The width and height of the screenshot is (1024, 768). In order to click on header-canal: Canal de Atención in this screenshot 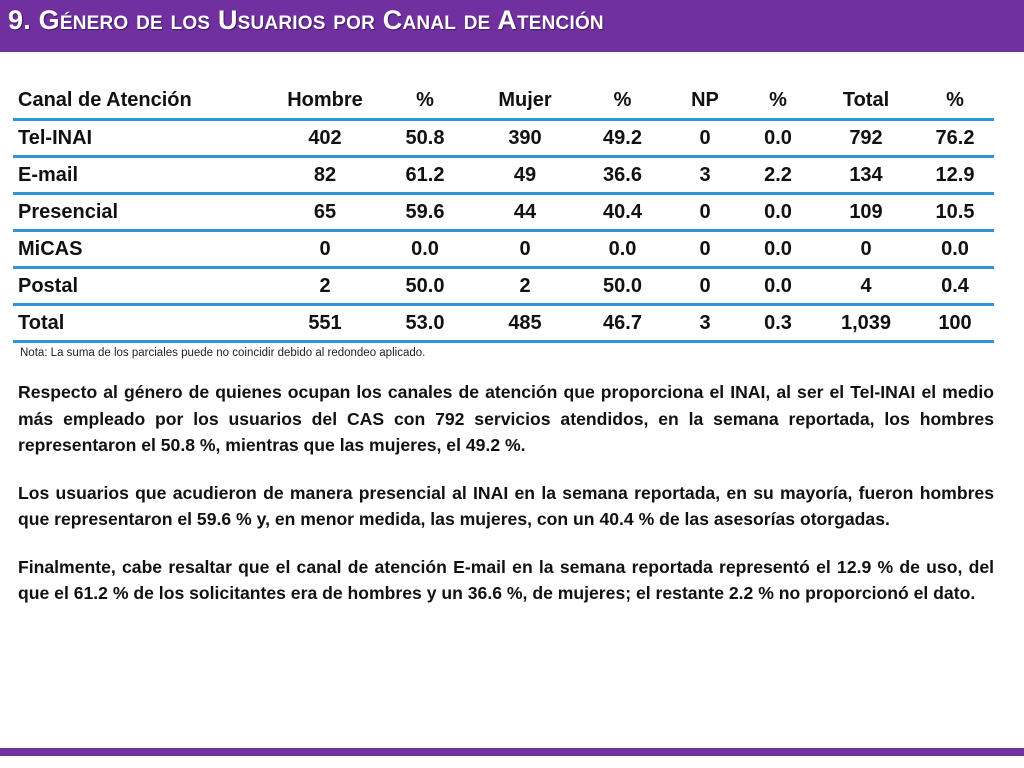, I will do `click(144, 101)`.